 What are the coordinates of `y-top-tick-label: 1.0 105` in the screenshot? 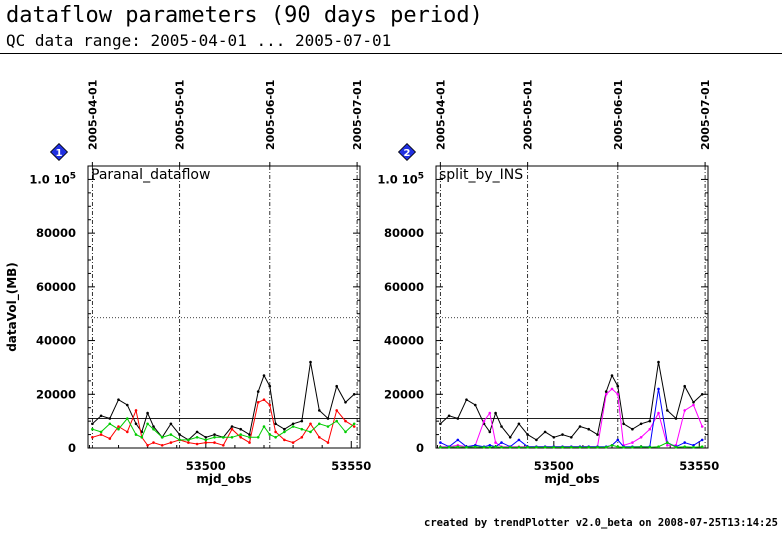 It's located at (52, 178).